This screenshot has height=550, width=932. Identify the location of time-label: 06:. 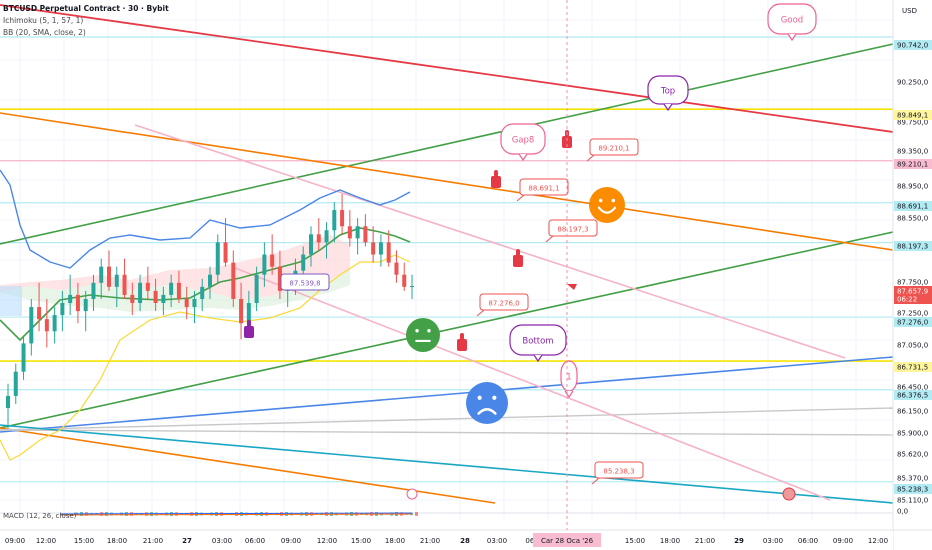
(530, 541).